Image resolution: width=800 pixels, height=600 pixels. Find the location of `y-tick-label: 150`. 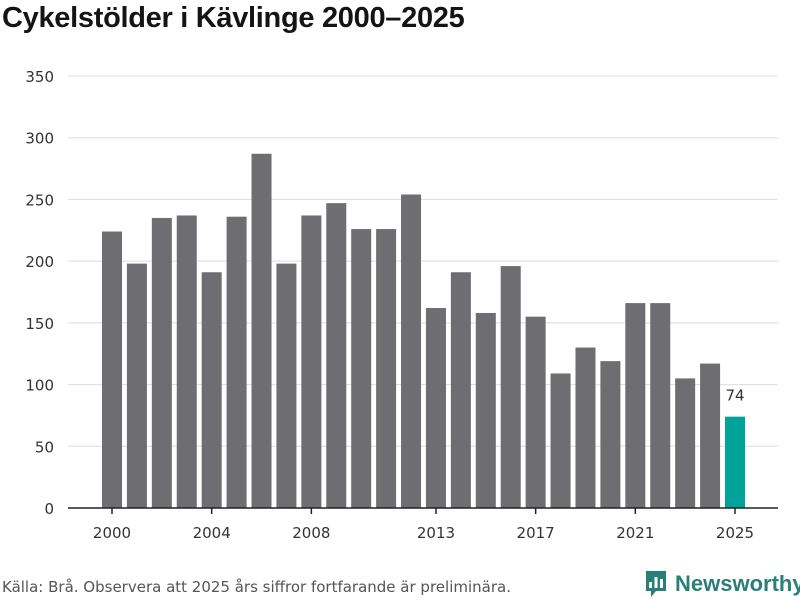

y-tick-label: 150 is located at coordinates (39, 324).